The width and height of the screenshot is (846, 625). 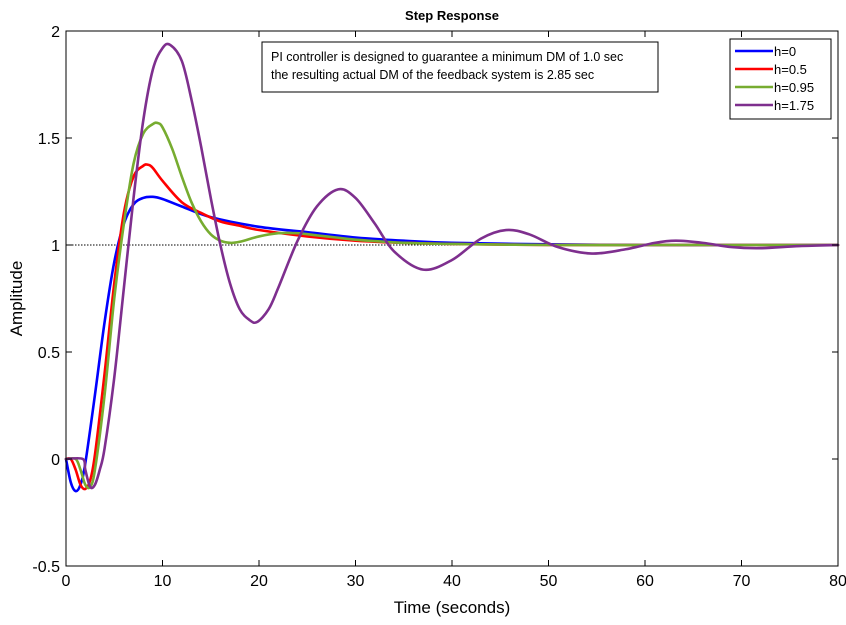 I want to click on annotation-frame, so click(x=460, y=67).